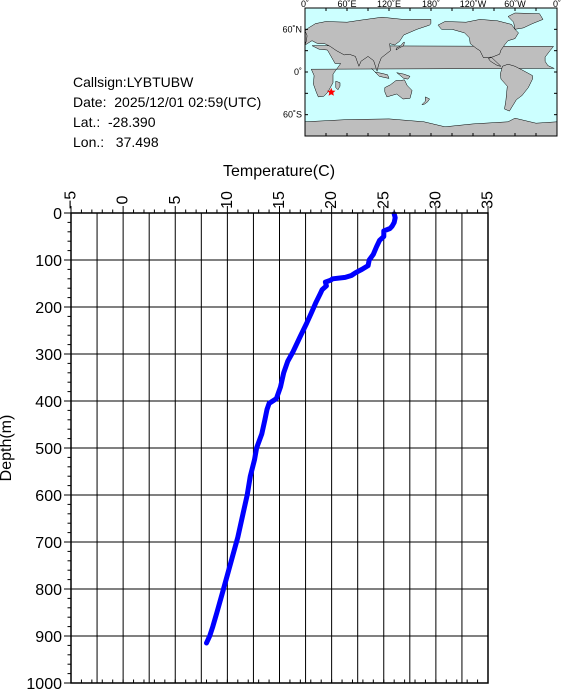 Image resolution: width=564 pixels, height=690 pixels. What do you see at coordinates (167, 102) in the screenshot?
I see `date-label: Date: 2025/12/01 02:59(UTC)` at bounding box center [167, 102].